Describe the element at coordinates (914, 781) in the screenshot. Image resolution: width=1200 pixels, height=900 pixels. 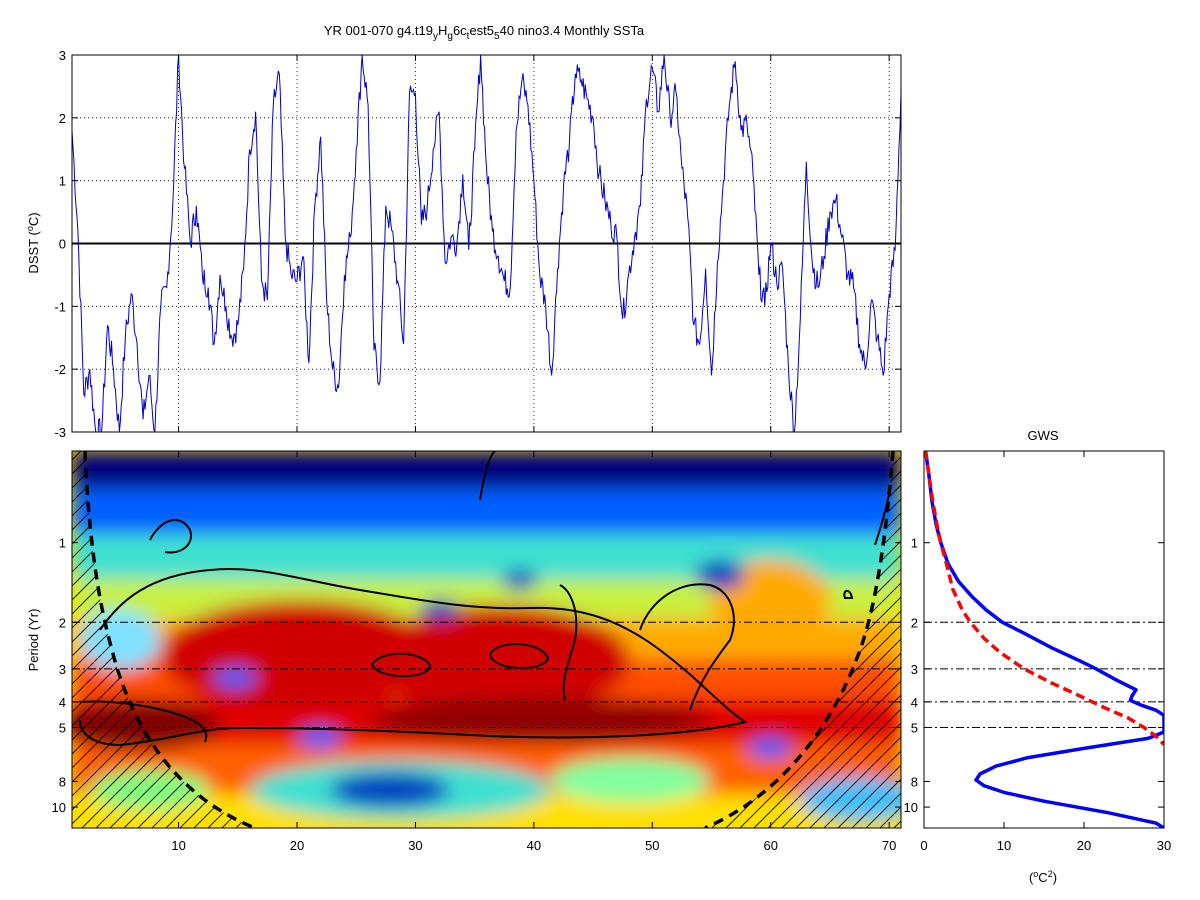
I see `gws-y-tick-label: 8` at that location.